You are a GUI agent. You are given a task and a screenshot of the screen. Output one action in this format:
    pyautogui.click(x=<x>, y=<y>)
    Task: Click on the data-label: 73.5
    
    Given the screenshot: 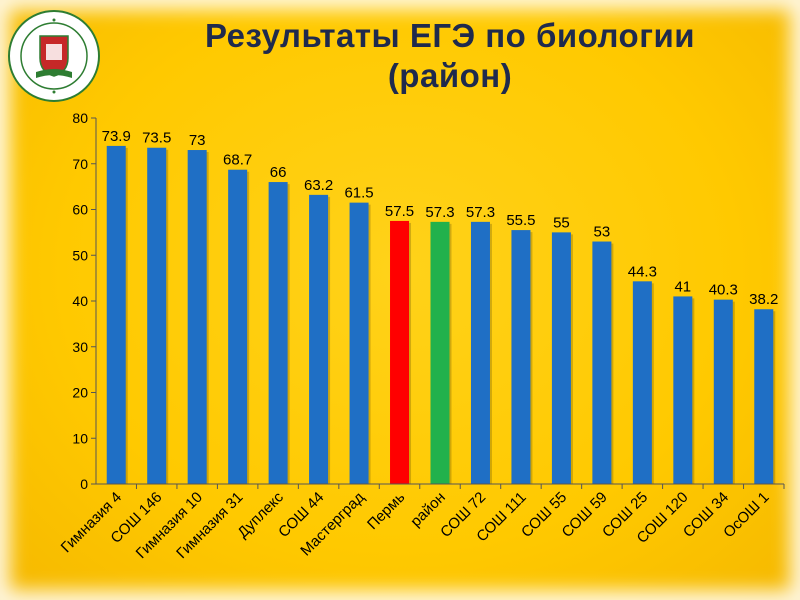 What is the action you would take?
    pyautogui.click(x=156, y=138)
    